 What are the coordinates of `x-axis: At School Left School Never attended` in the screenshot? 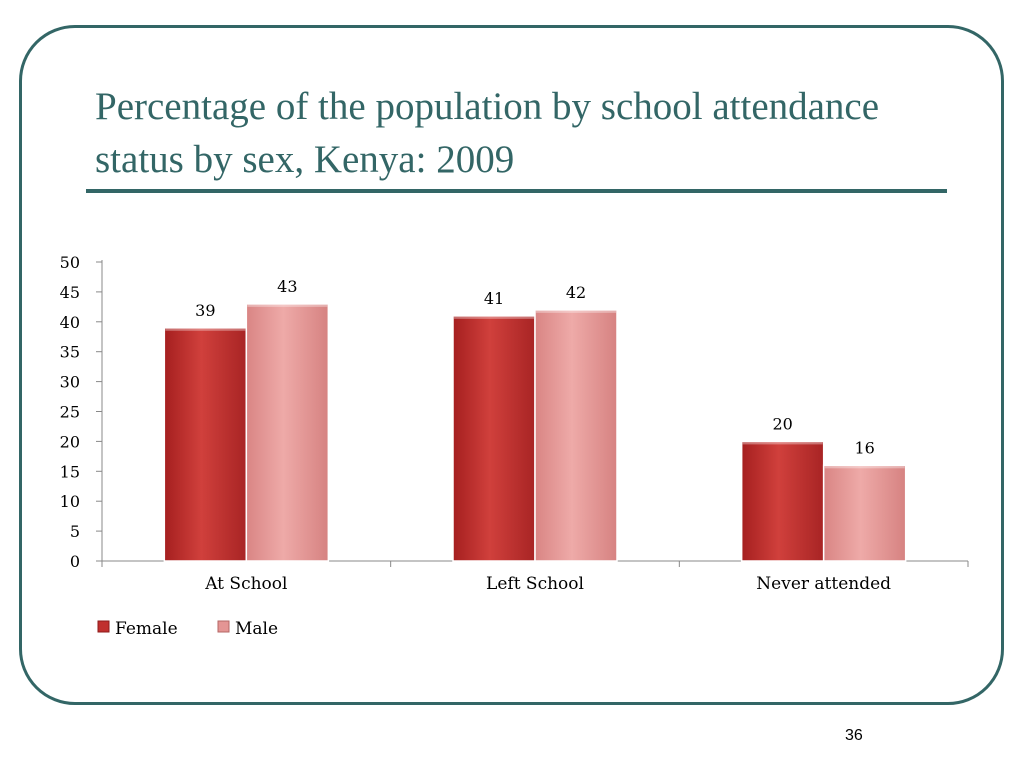 It's located at (535, 577).